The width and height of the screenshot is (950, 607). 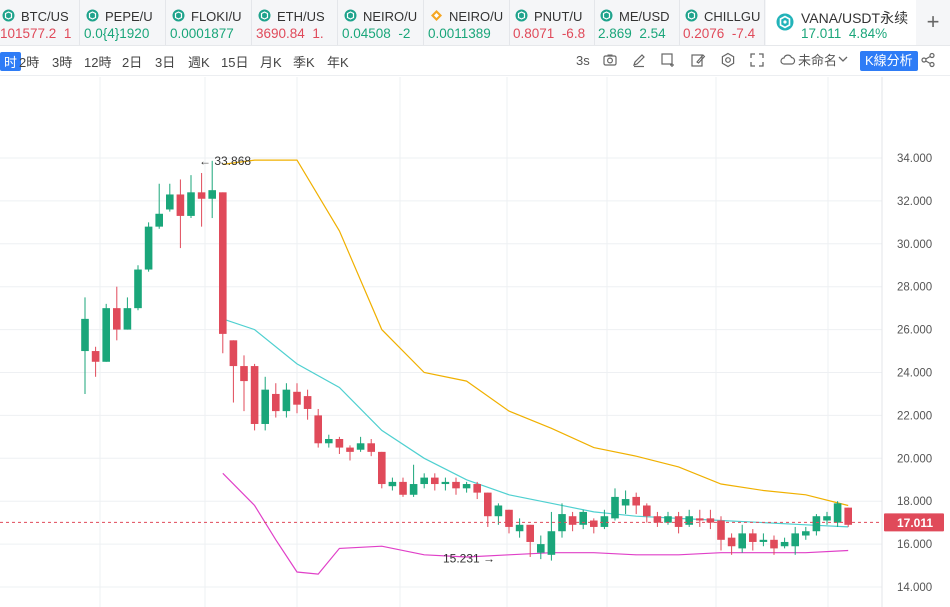 What do you see at coordinates (280, 33) in the screenshot?
I see `tab-price: 3690.84` at bounding box center [280, 33].